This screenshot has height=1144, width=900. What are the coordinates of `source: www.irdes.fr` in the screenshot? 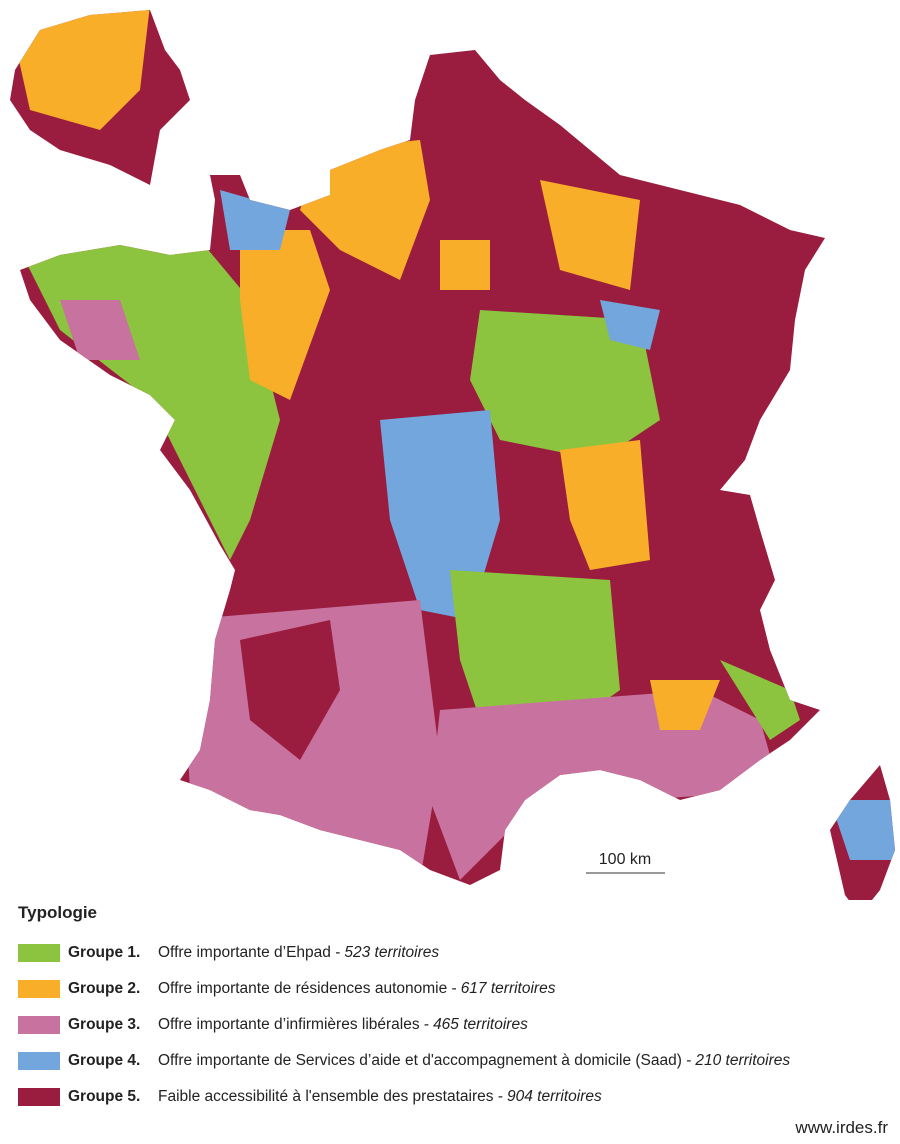 It's located at (841, 1127).